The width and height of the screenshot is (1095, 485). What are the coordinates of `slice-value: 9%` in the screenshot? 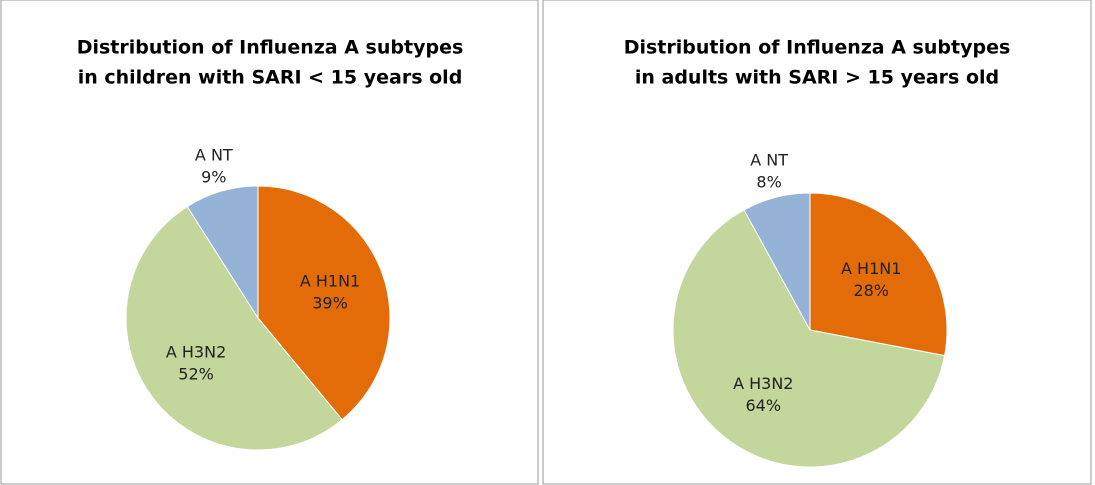 It's located at (213, 176).